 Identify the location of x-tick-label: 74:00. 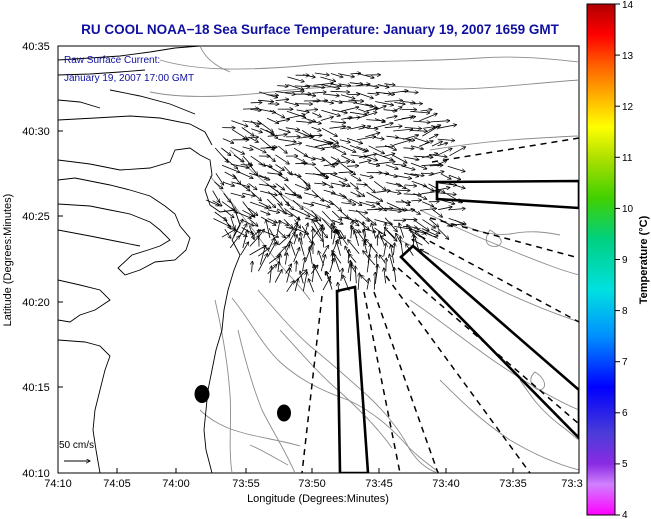
(176, 484).